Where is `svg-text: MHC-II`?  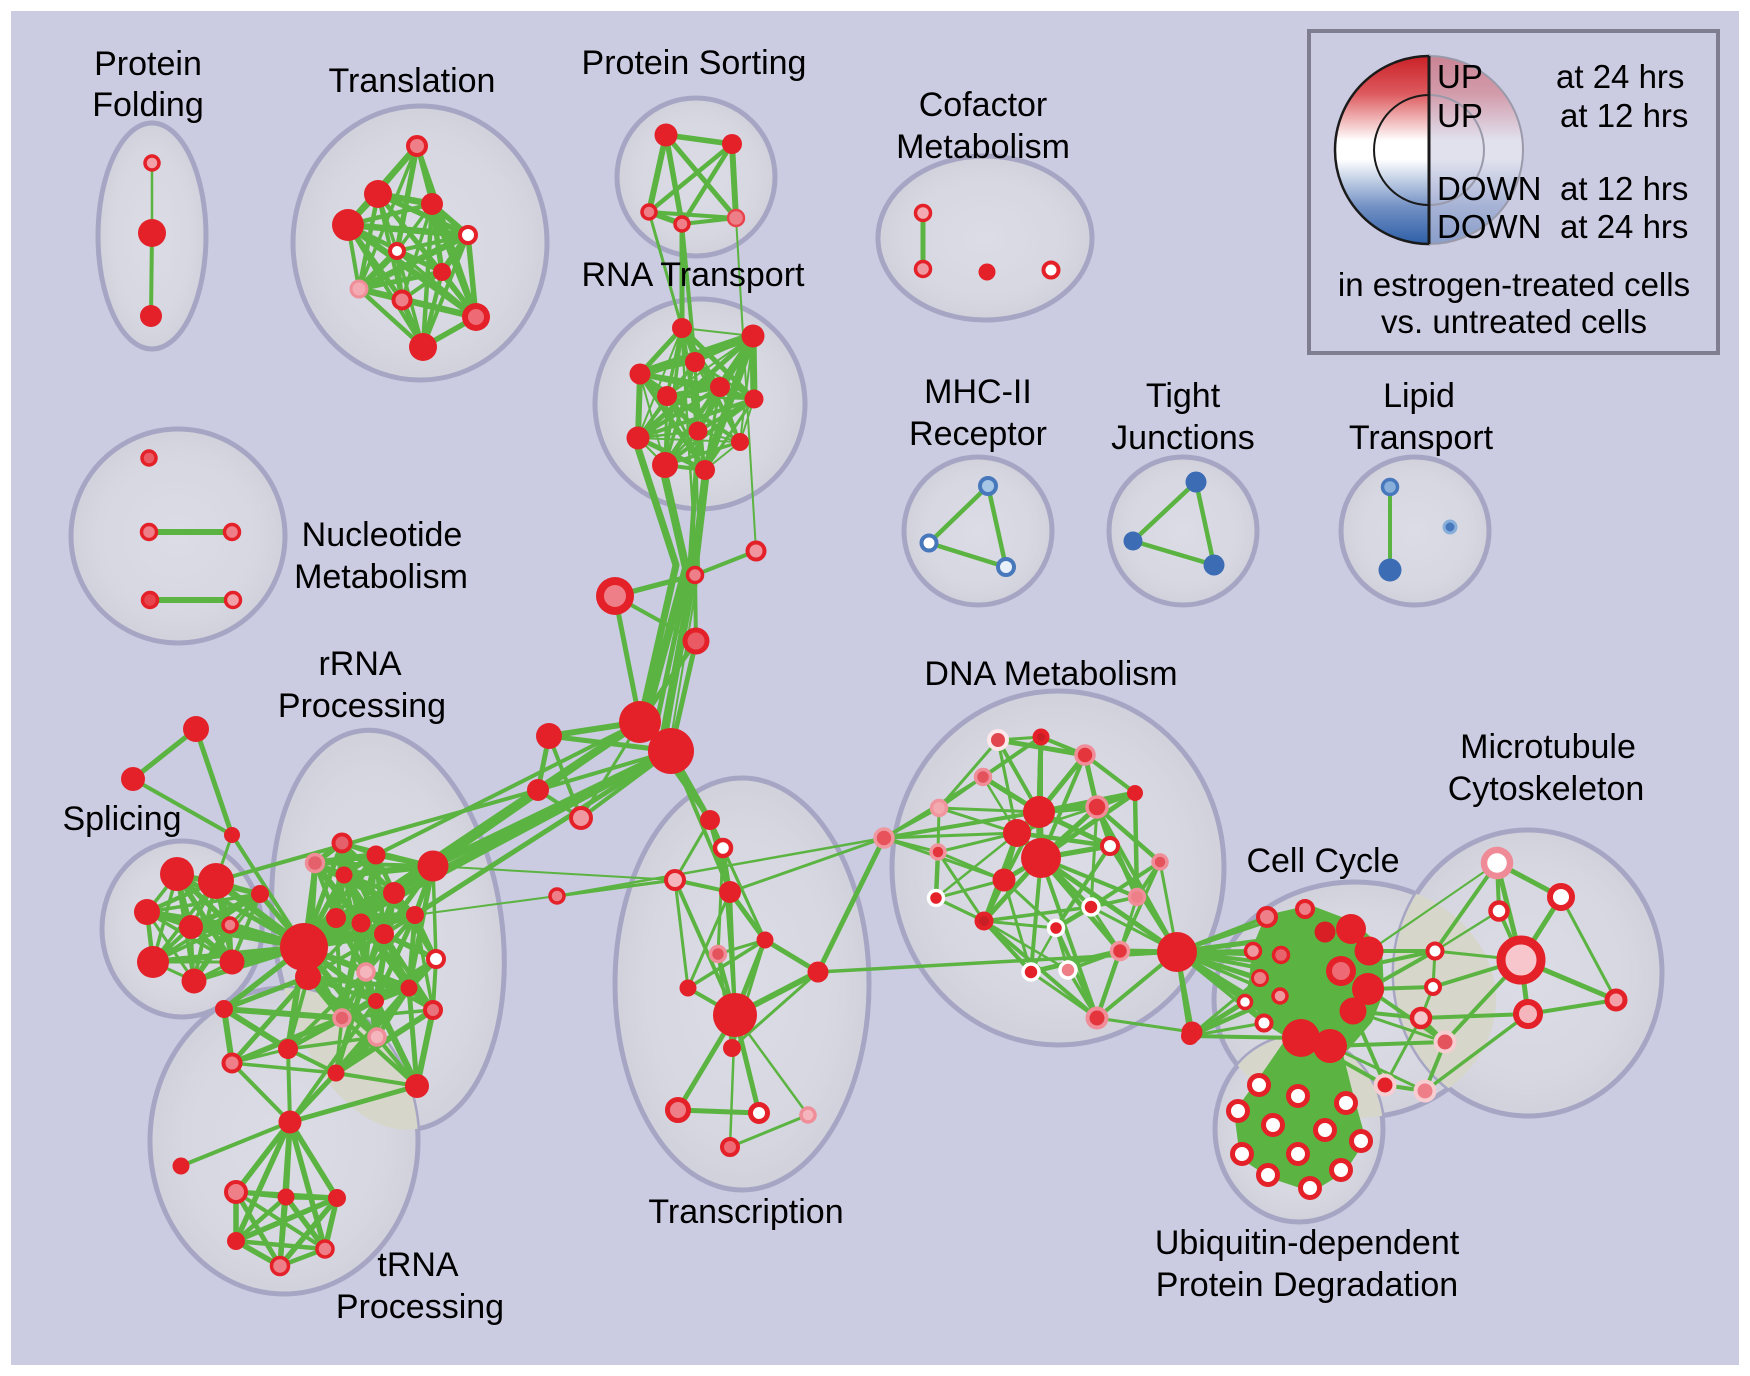
svg-text: MHC-II is located at coordinates (978, 392).